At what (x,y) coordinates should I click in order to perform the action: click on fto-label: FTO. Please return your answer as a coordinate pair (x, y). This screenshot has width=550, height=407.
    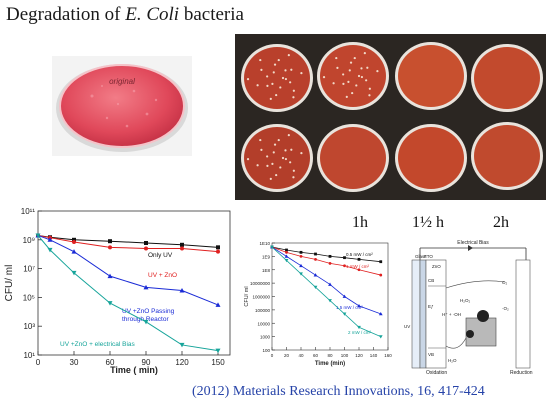
    Looking at the image, I should click on (428, 256).